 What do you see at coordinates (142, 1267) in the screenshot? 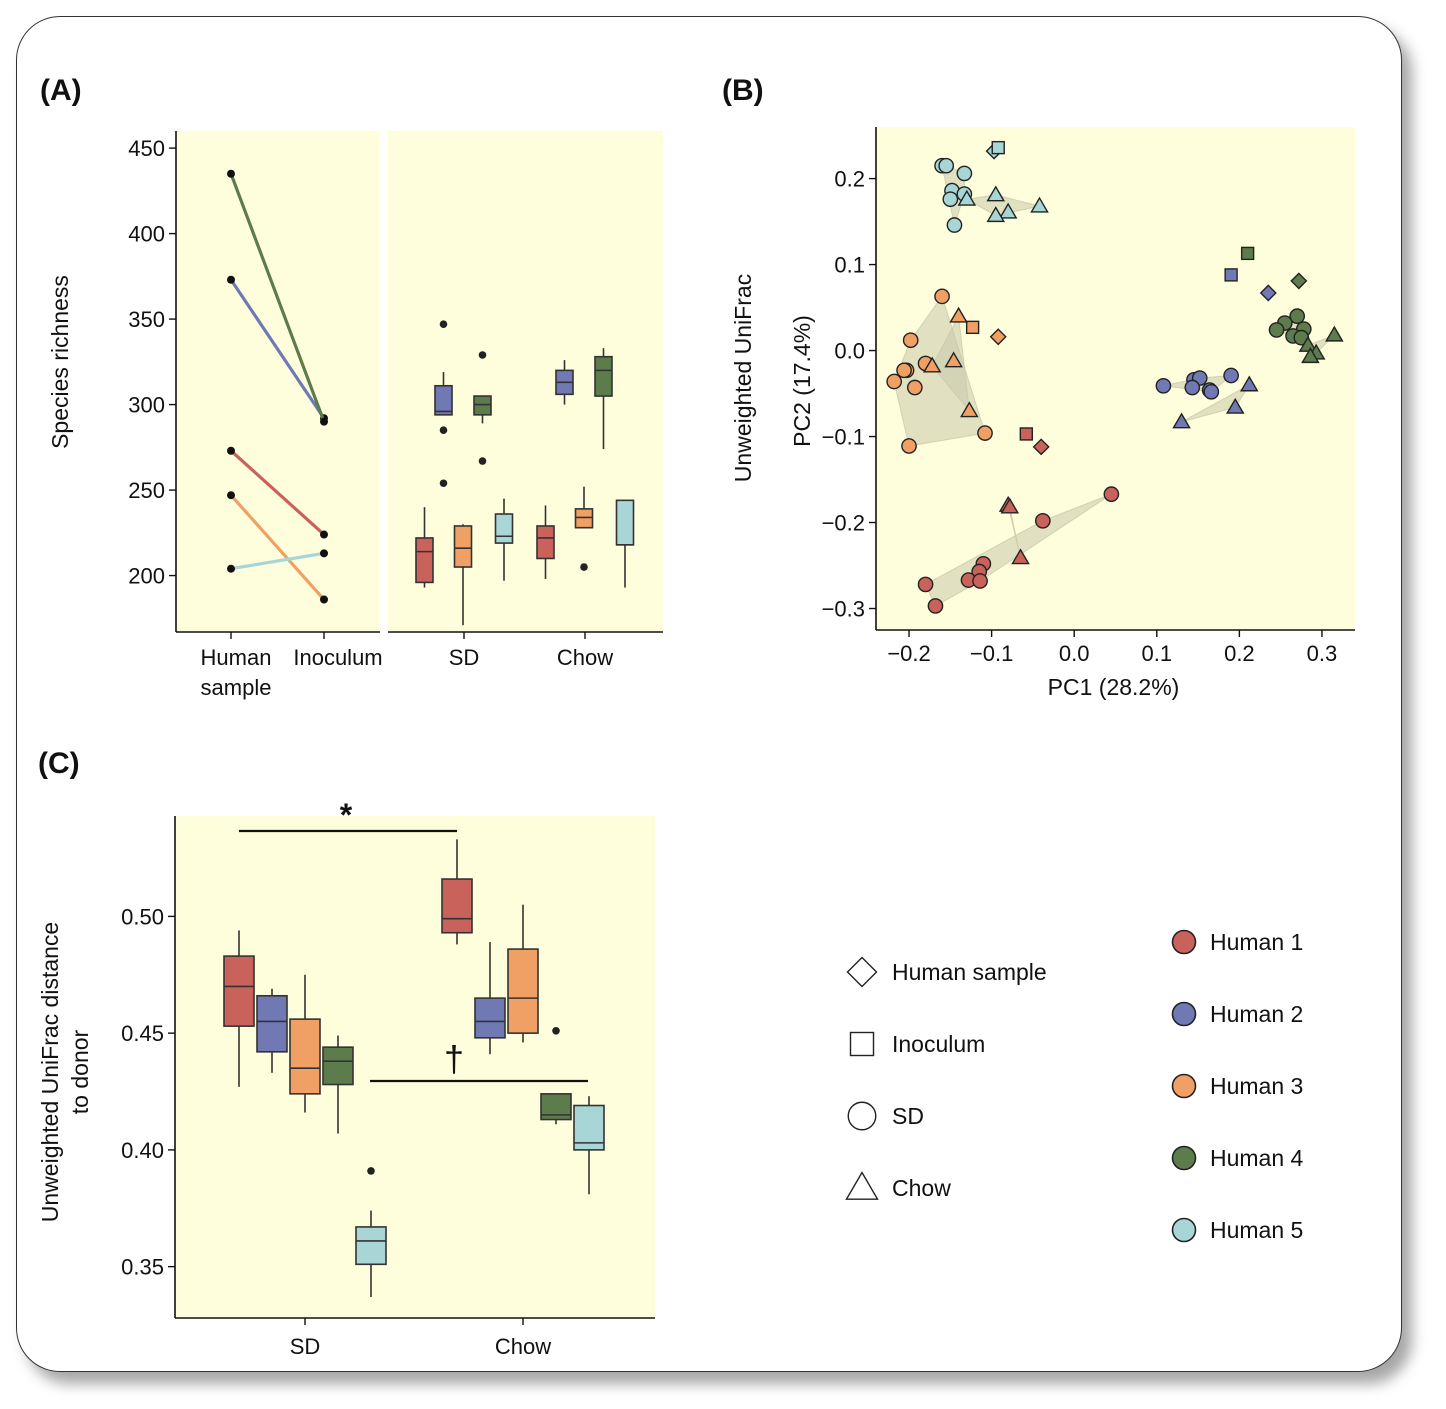
I see `panel-c-ytick-label-0.35: 0.35` at bounding box center [142, 1267].